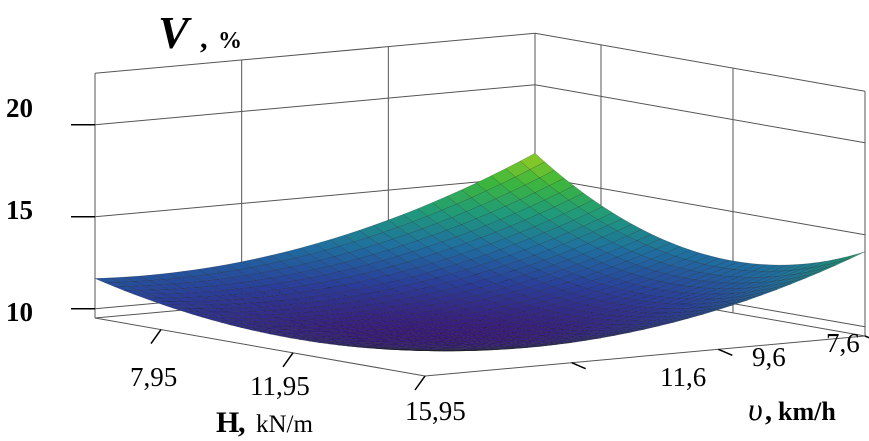  I want to click on h-tick-label: 15,95, so click(435, 411).